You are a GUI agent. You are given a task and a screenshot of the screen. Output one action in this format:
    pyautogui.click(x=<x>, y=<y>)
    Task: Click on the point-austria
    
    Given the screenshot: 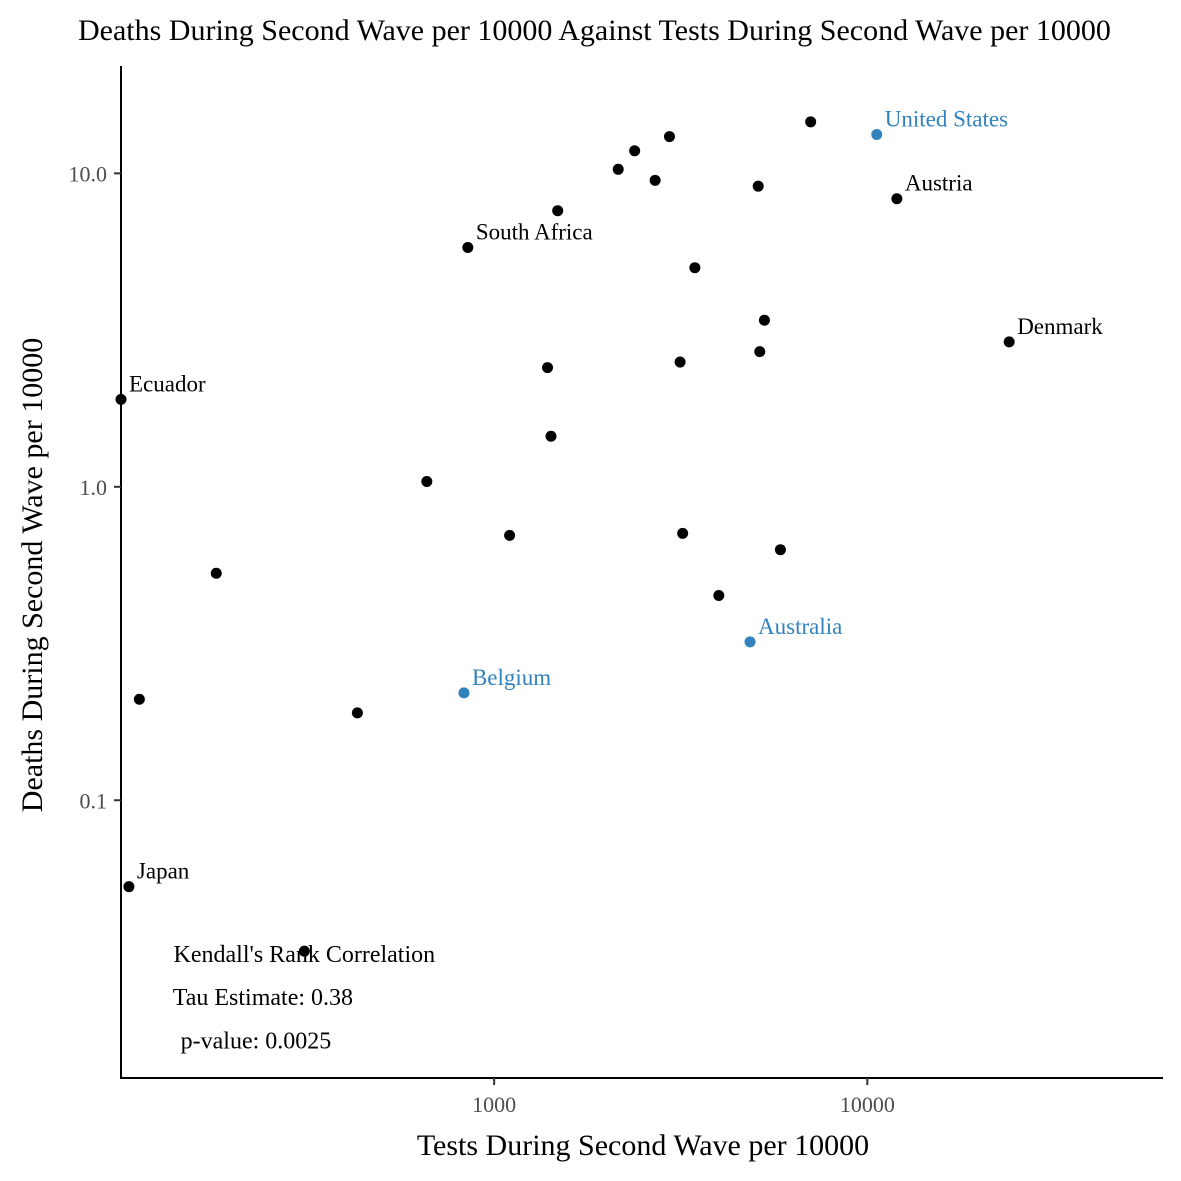 What is the action you would take?
    pyautogui.click(x=897, y=199)
    